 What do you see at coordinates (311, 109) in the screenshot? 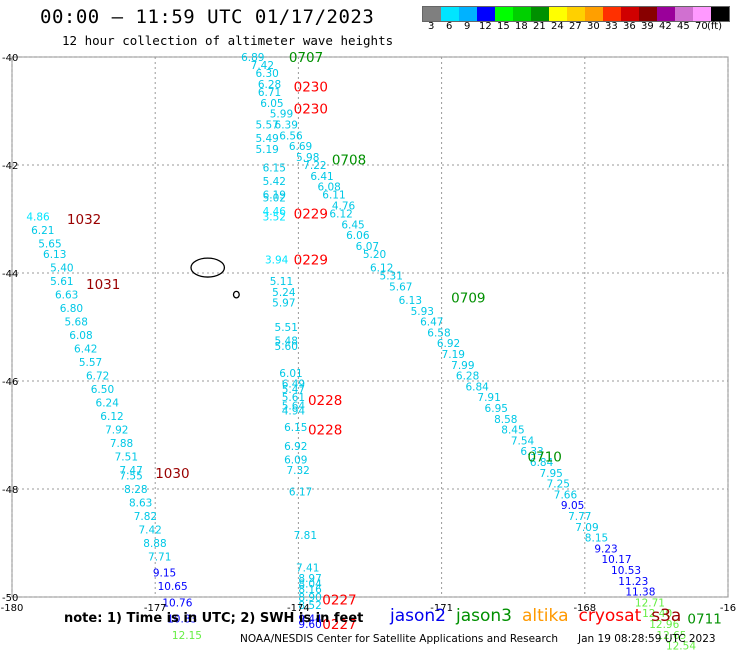
I see `pass-time-label: 0230` at bounding box center [311, 109].